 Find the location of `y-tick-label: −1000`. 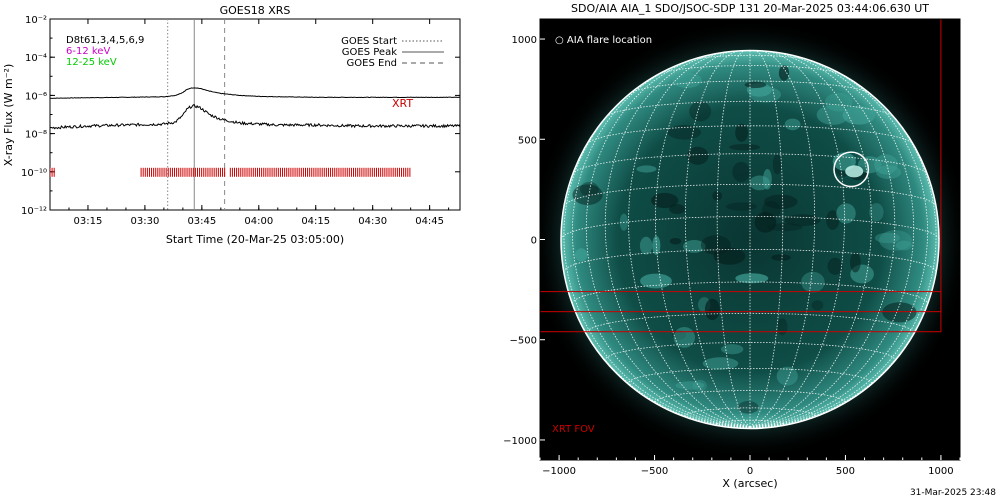

y-tick-label: −1000 is located at coordinates (520, 441).